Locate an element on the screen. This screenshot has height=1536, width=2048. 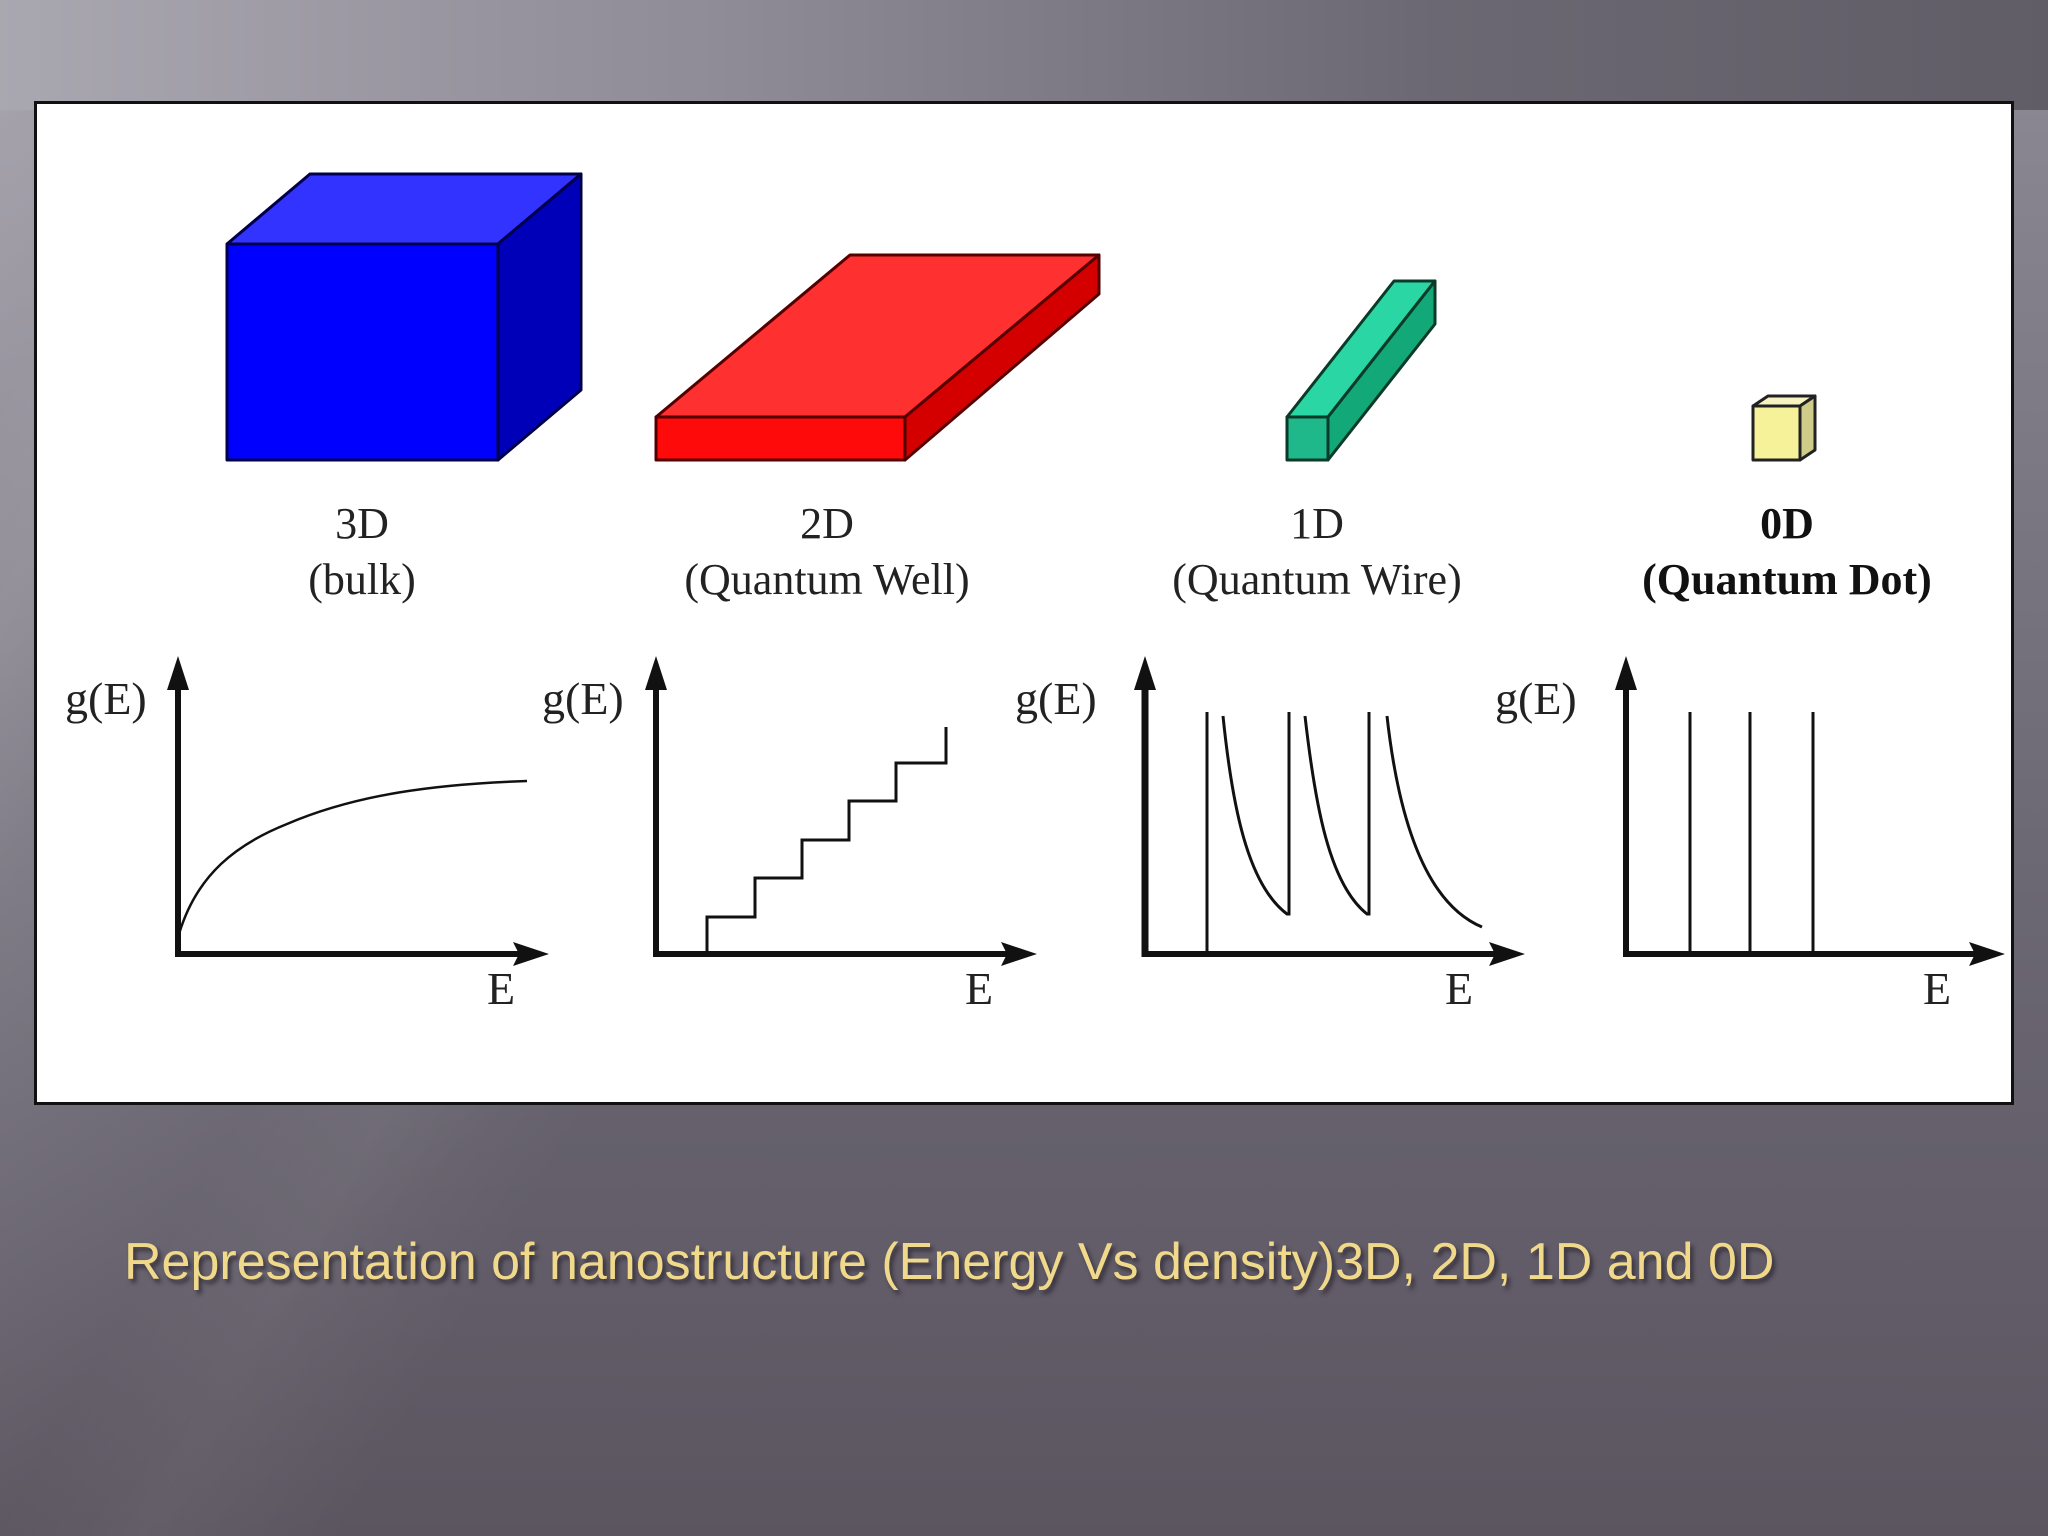
slab-2d-icon is located at coordinates (877, 357).